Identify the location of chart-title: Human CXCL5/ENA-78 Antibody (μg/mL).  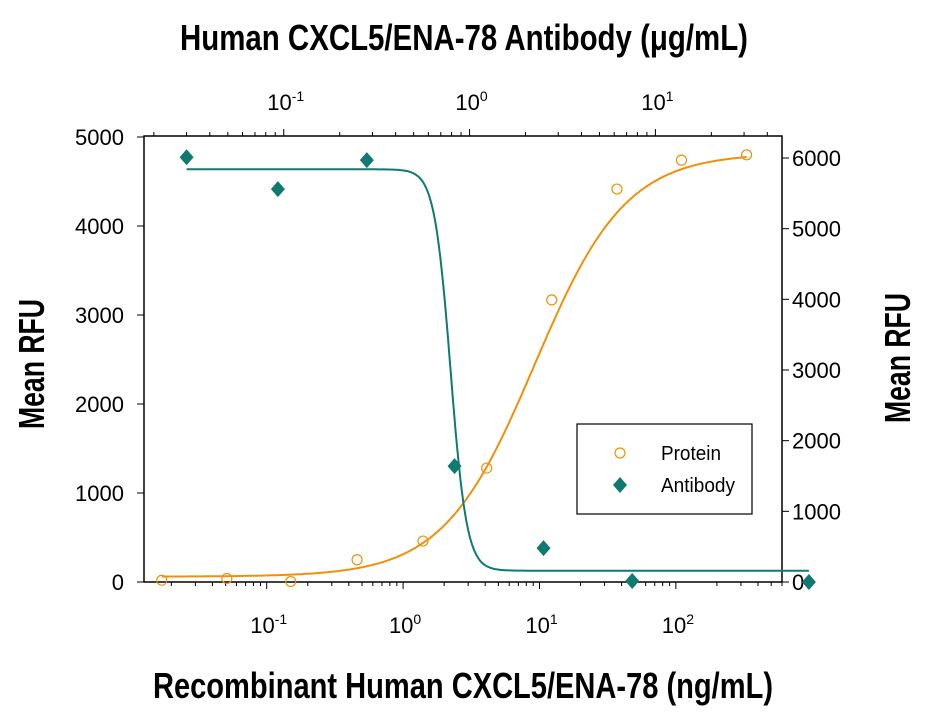
(464, 37).